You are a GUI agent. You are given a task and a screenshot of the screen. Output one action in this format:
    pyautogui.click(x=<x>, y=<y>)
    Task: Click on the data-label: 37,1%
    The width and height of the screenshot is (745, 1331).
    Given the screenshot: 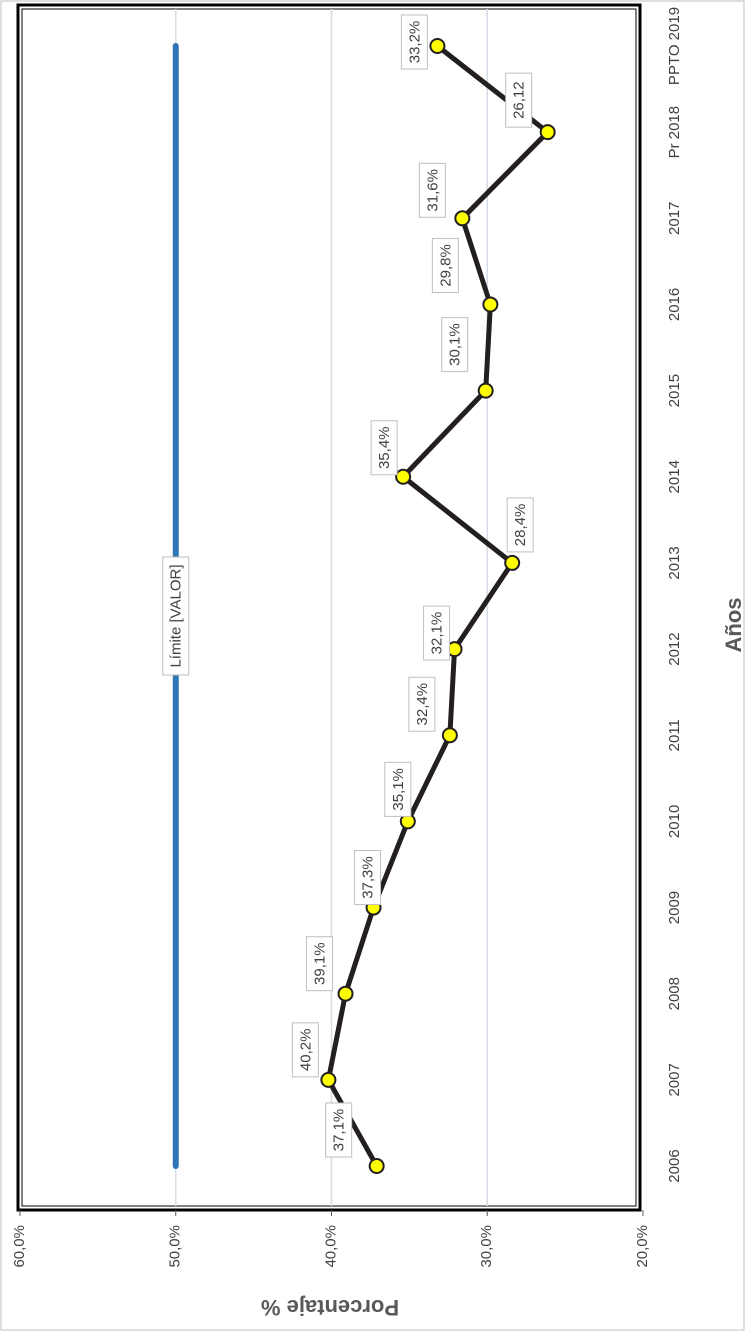 What is the action you would take?
    pyautogui.click(x=339, y=1130)
    